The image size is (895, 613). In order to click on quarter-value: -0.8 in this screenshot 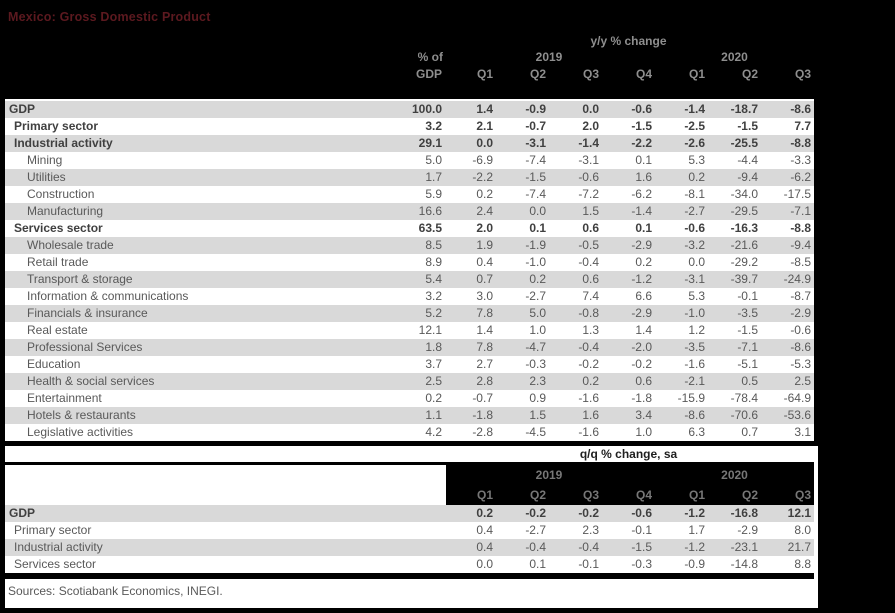, I will do `click(588, 313)`.